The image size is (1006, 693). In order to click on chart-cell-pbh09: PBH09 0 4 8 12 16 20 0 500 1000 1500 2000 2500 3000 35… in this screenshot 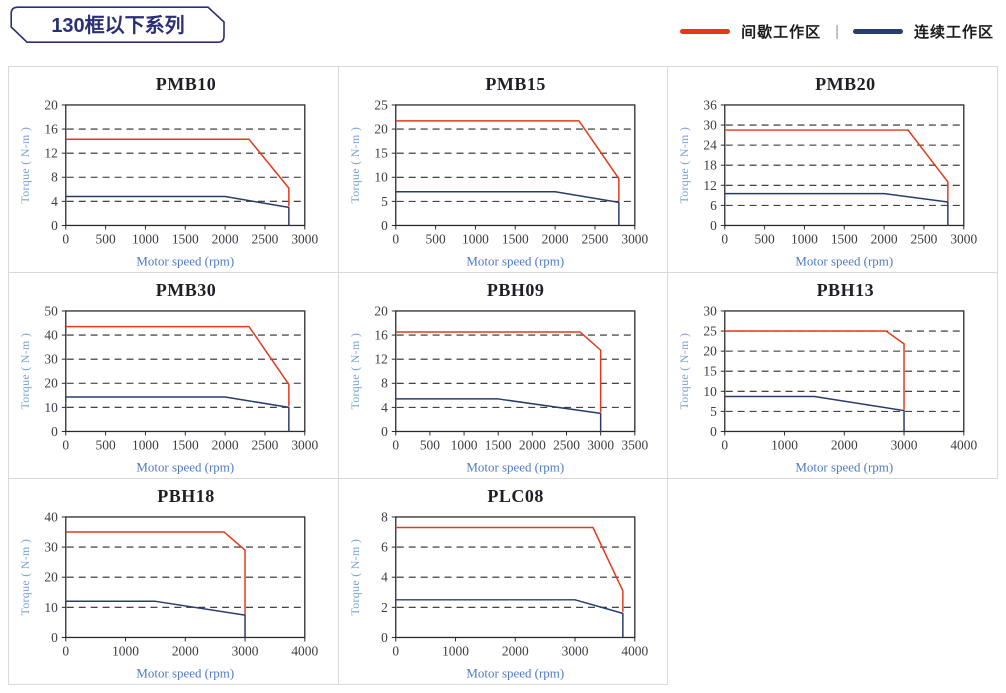, I will do `click(503, 376)`.